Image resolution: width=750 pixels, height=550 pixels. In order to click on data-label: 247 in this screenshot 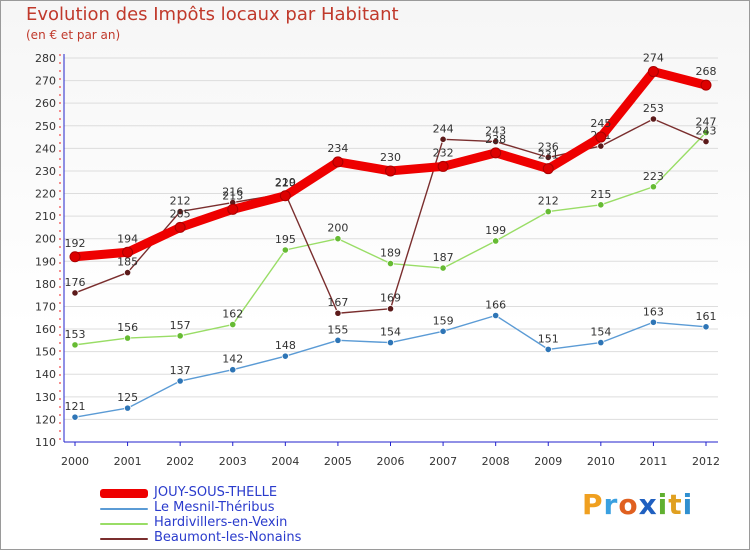, I will do `click(706, 122)`.